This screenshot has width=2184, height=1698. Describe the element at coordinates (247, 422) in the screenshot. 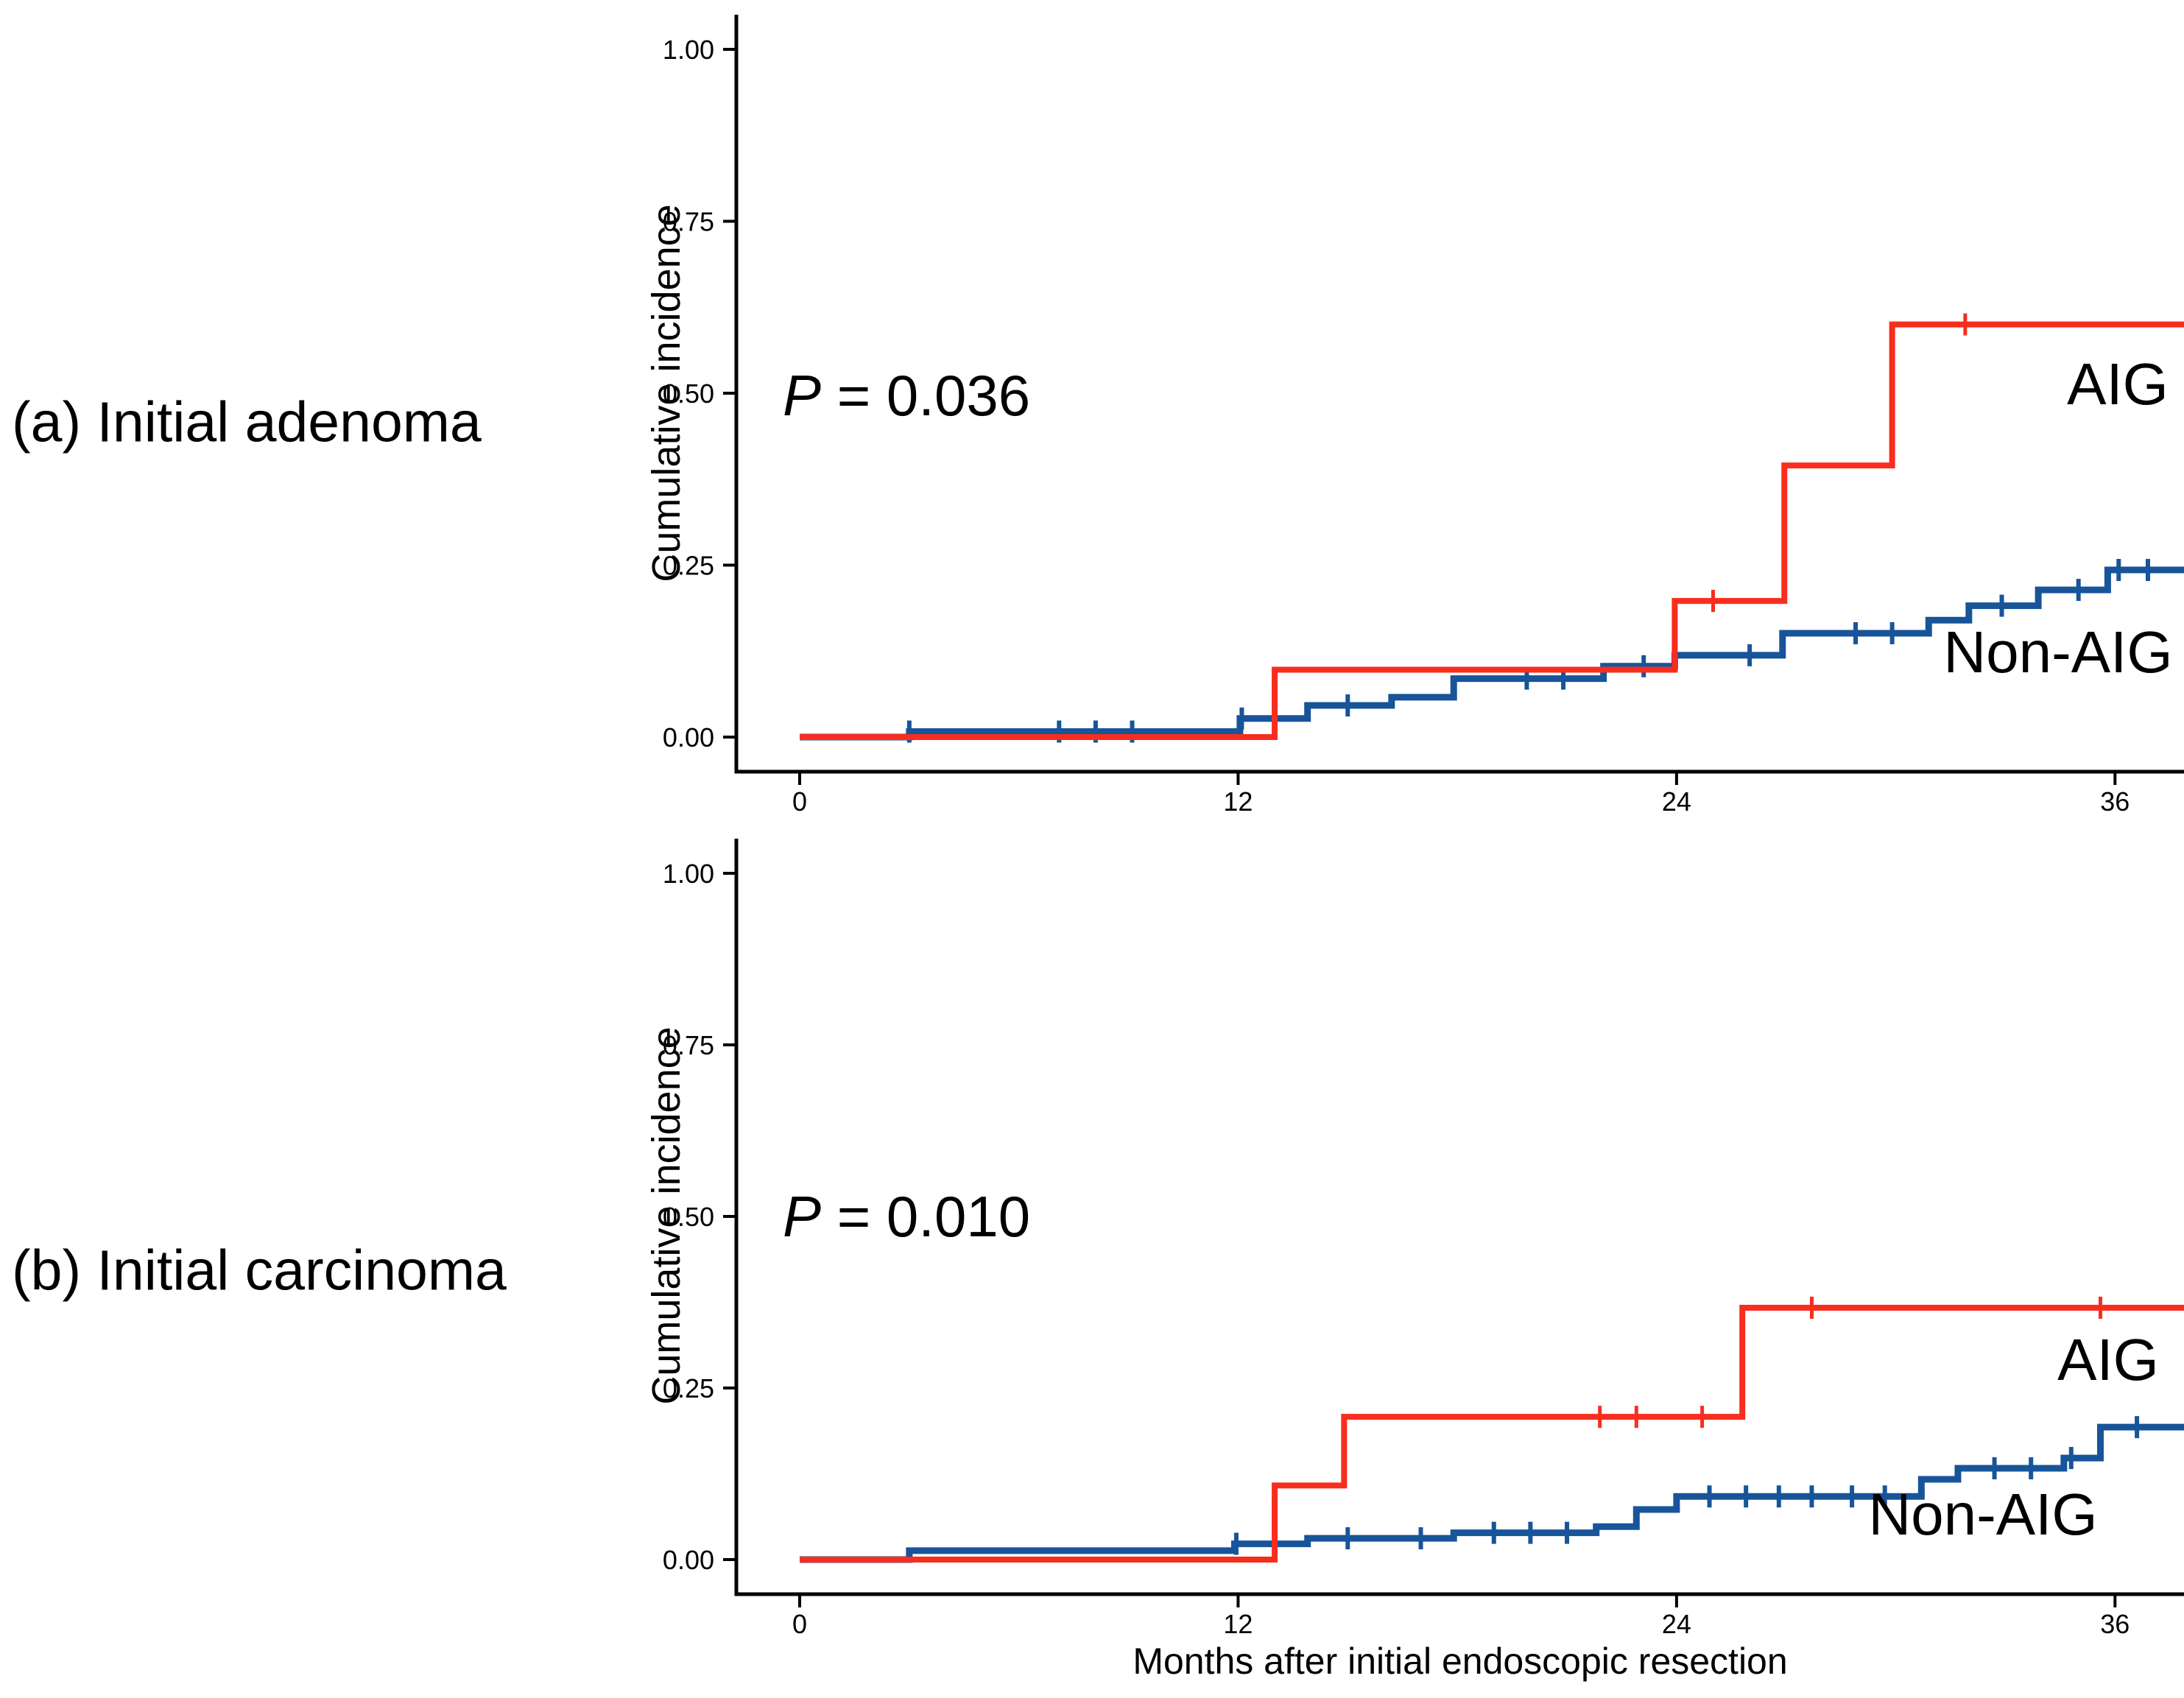

I see `panel-a-title: (a) Initial adenoma` at that location.